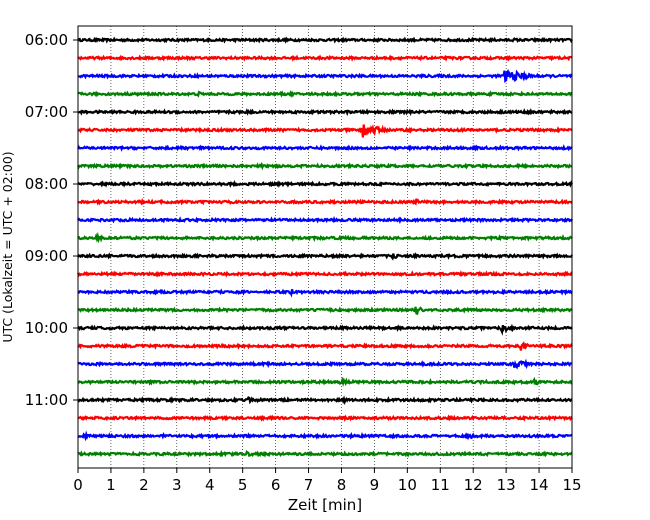 This screenshot has width=650, height=520. What do you see at coordinates (539, 485) in the screenshot?
I see `x-tick-label: 14` at bounding box center [539, 485].